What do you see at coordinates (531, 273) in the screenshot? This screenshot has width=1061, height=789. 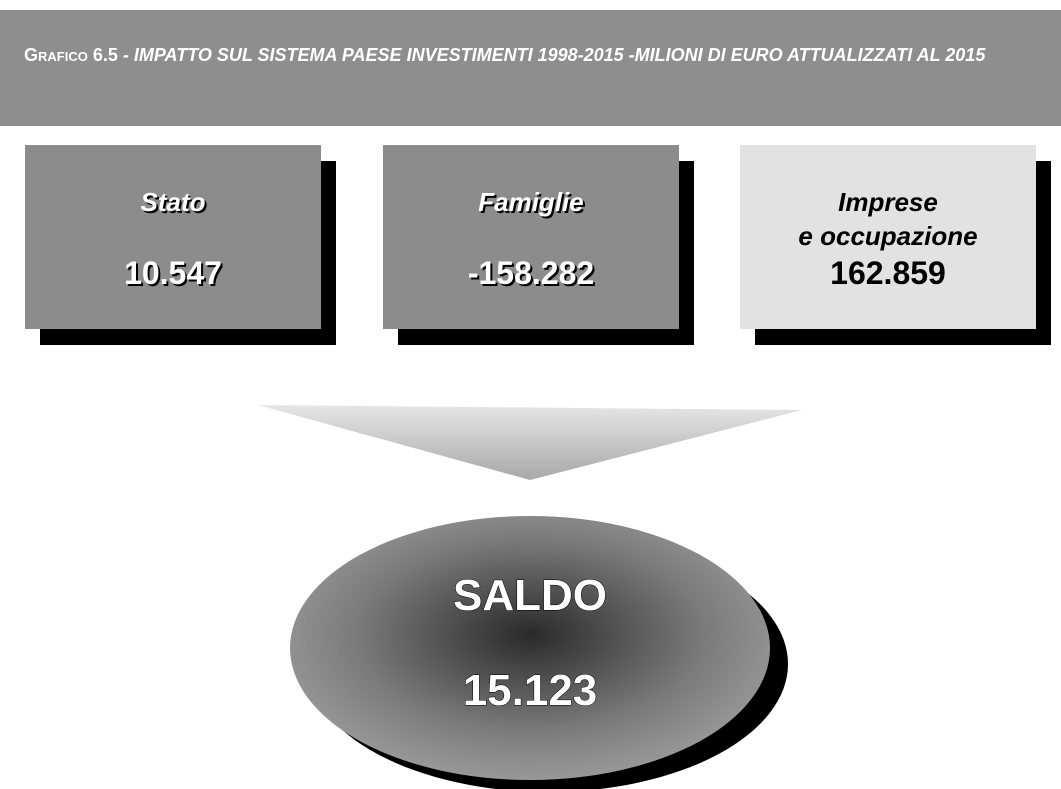 I see `box-value: -158.282` at bounding box center [531, 273].